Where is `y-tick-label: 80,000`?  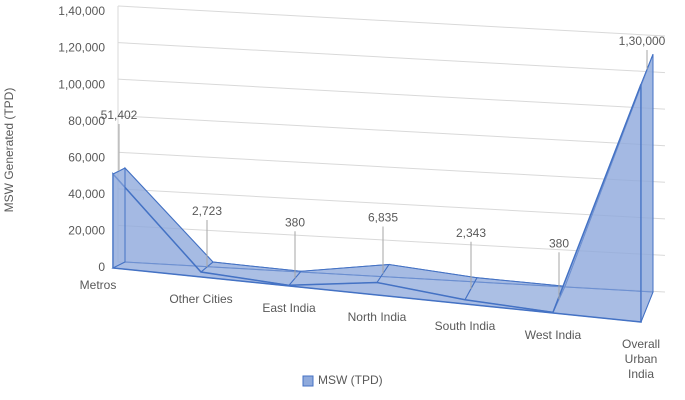 y-tick-label: 80,000 is located at coordinates (86, 121).